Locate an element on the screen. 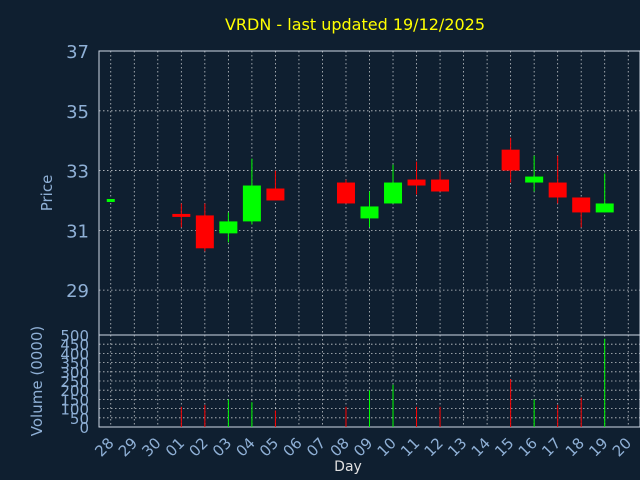  day-tick-label: 09 is located at coordinates (363, 447).